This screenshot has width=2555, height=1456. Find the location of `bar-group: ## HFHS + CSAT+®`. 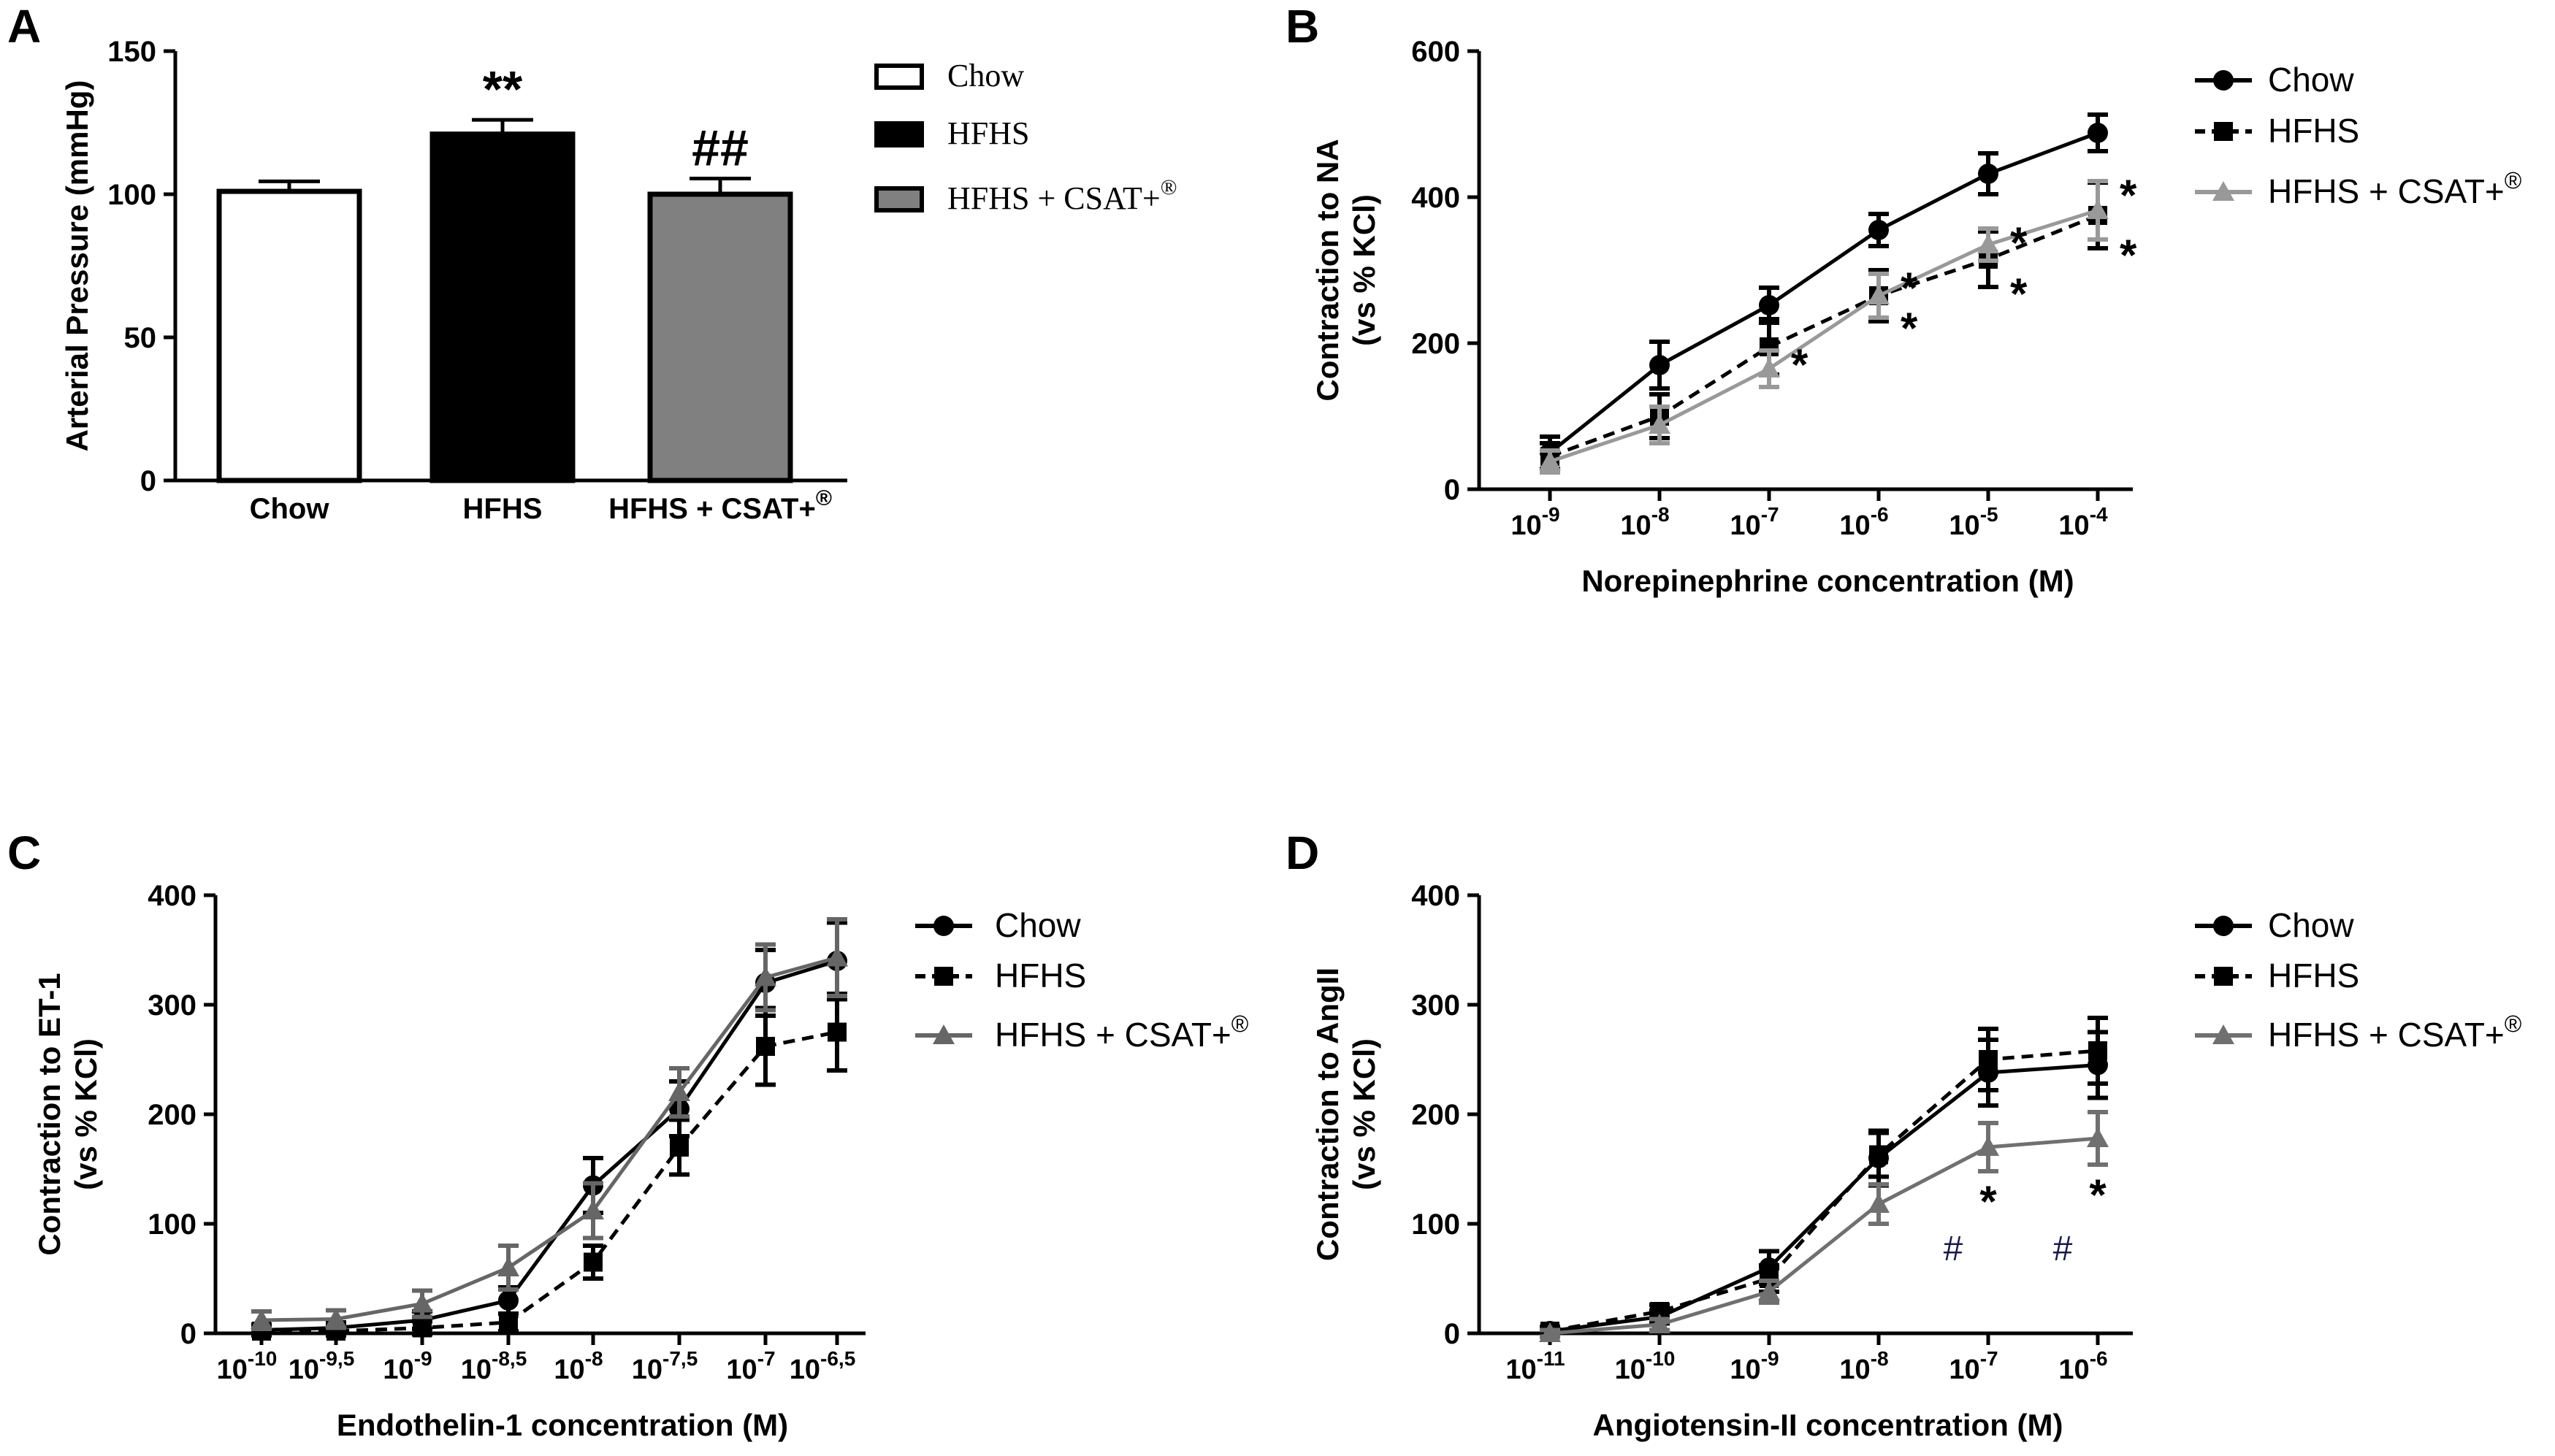

bar-group: ## HFHS + CSAT+® is located at coordinates (720, 322).